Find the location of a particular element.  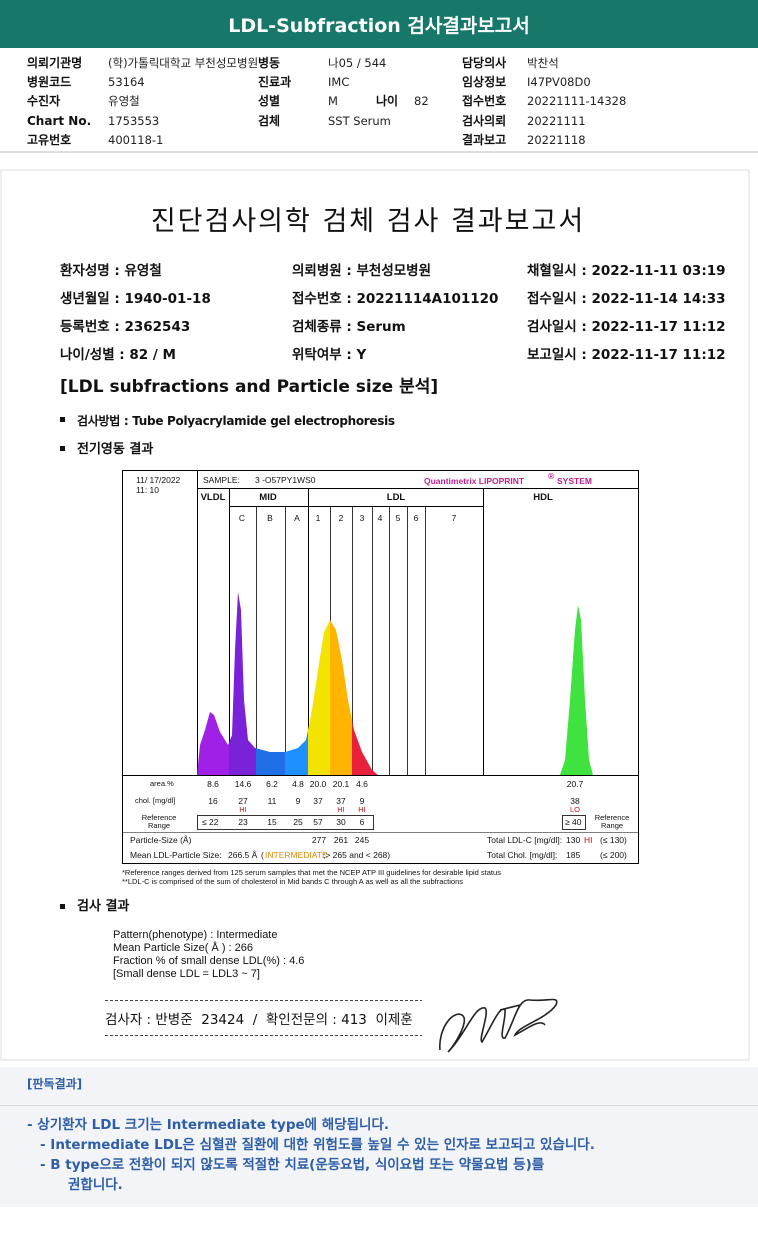

group-label: LDL is located at coordinates (396, 497).